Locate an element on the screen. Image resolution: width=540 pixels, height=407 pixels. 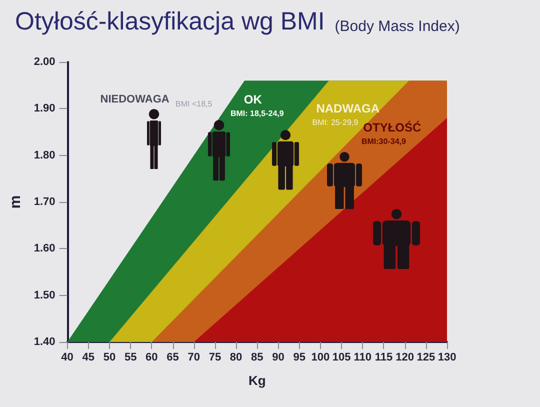
annotation: BMI: 18,5-24,9 is located at coordinates (257, 113).